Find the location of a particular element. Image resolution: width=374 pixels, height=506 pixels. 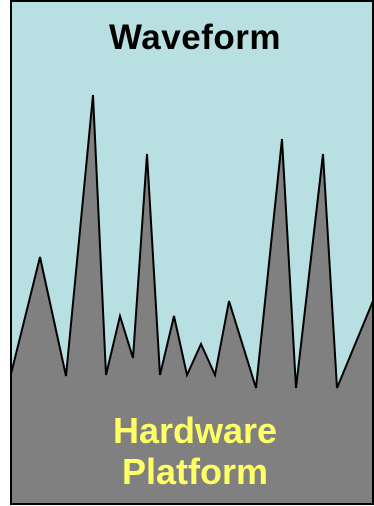

platform-label-line1: Hardware is located at coordinates (195, 430).